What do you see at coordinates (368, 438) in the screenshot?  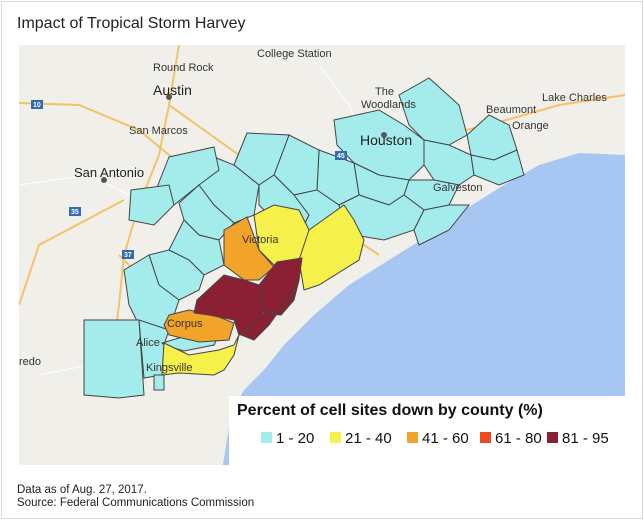 I see `legend-label: 21 - 40` at bounding box center [368, 438].